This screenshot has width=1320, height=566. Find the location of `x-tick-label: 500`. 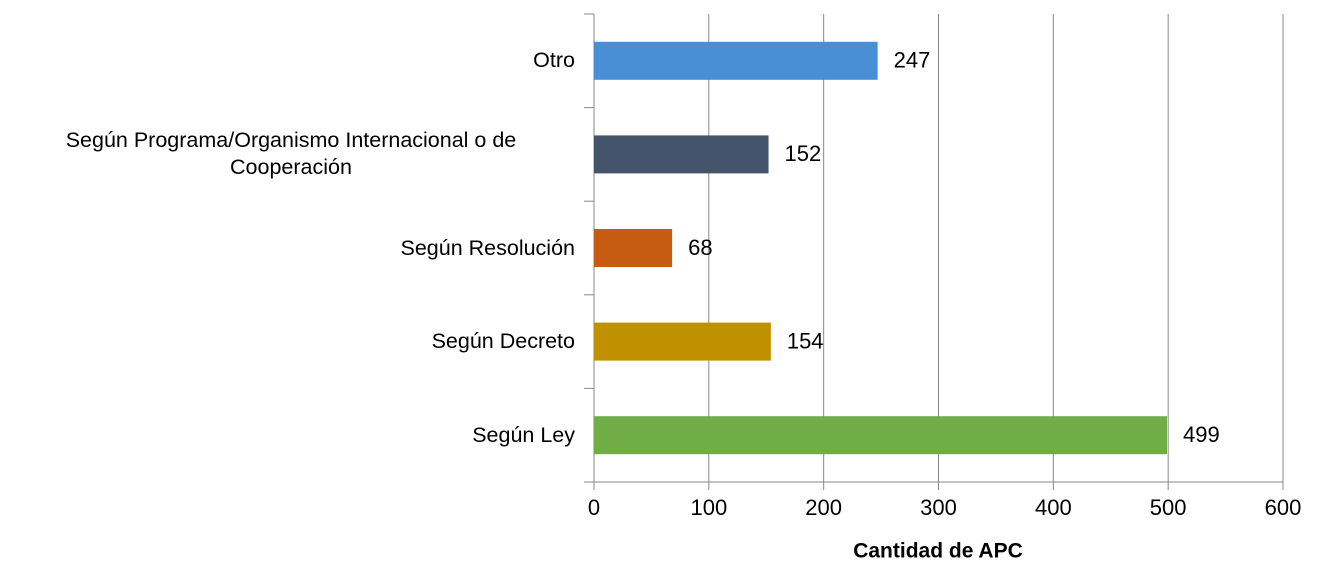

x-tick-label: 500 is located at coordinates (1168, 507).